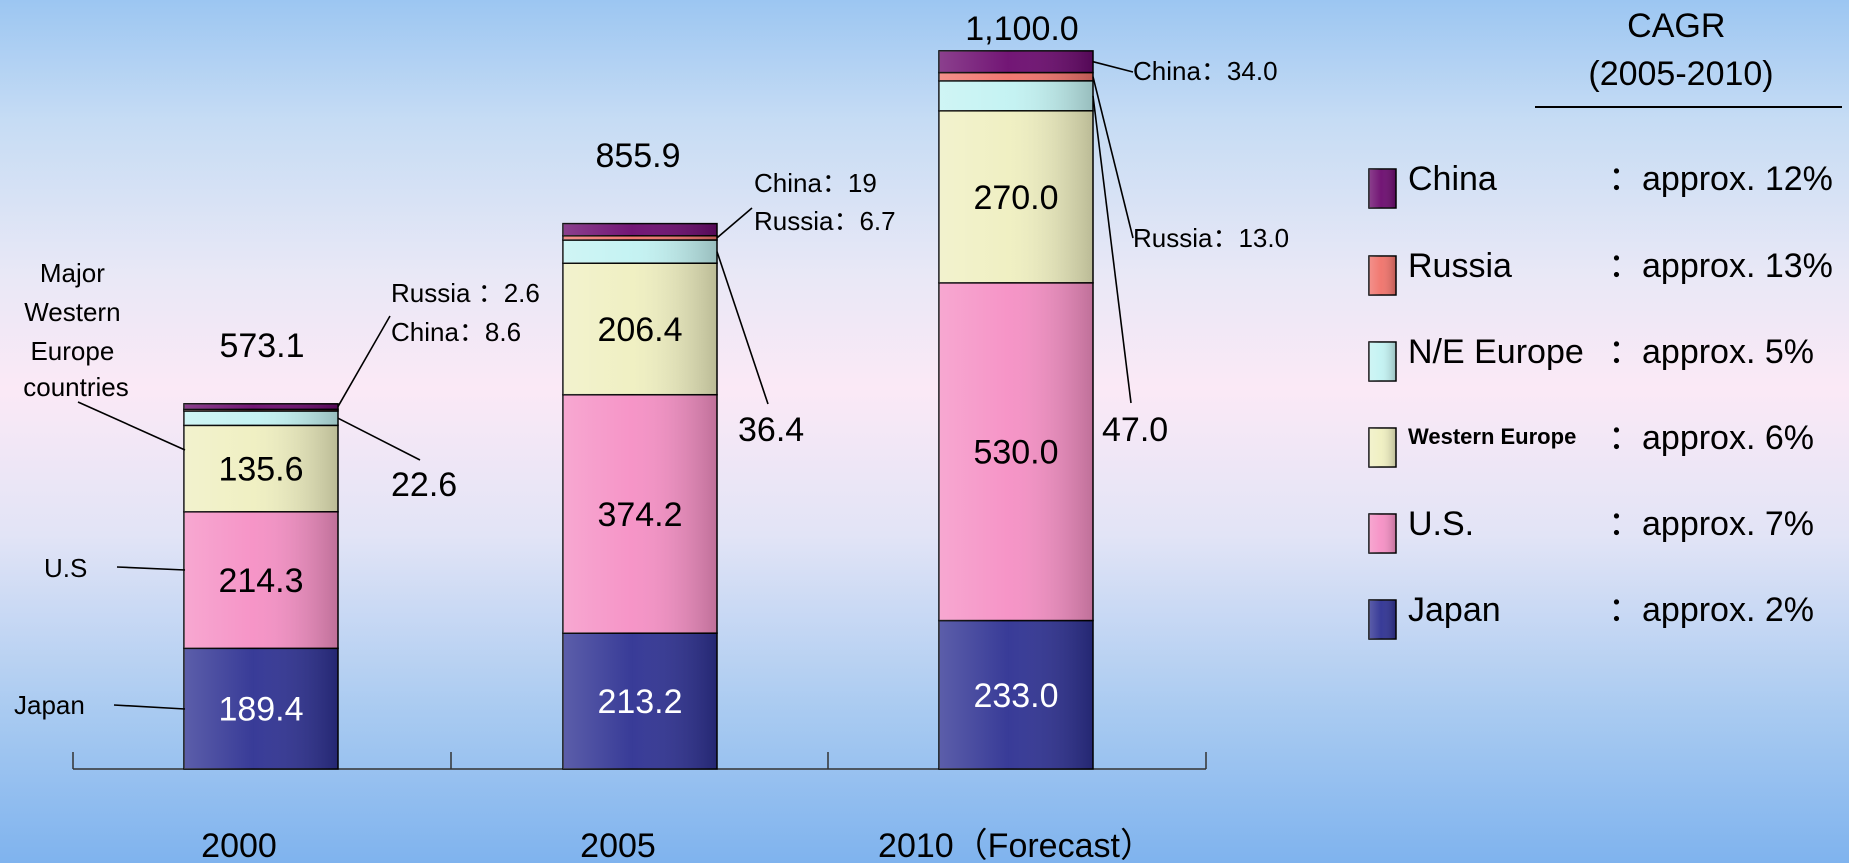 This screenshot has height=863, width=1849. I want to click on total-label: 855.9, so click(637, 156).